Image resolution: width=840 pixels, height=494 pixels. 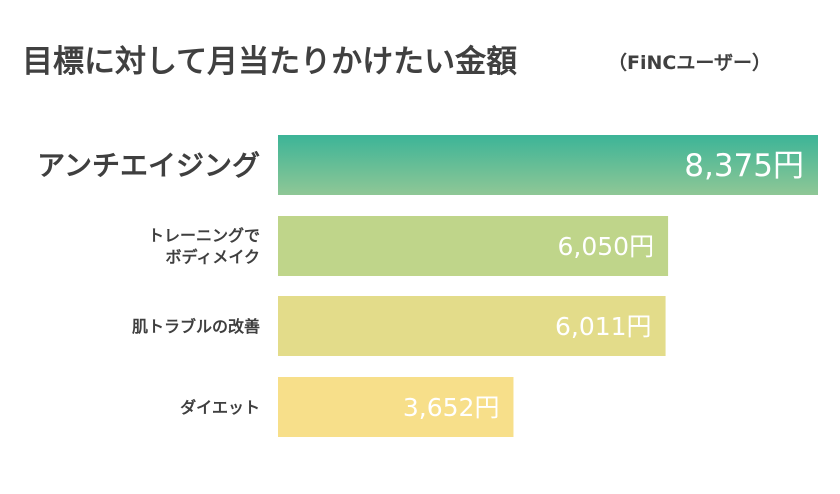 I want to click on category-label-1: アンチエイジング, so click(x=148, y=165).